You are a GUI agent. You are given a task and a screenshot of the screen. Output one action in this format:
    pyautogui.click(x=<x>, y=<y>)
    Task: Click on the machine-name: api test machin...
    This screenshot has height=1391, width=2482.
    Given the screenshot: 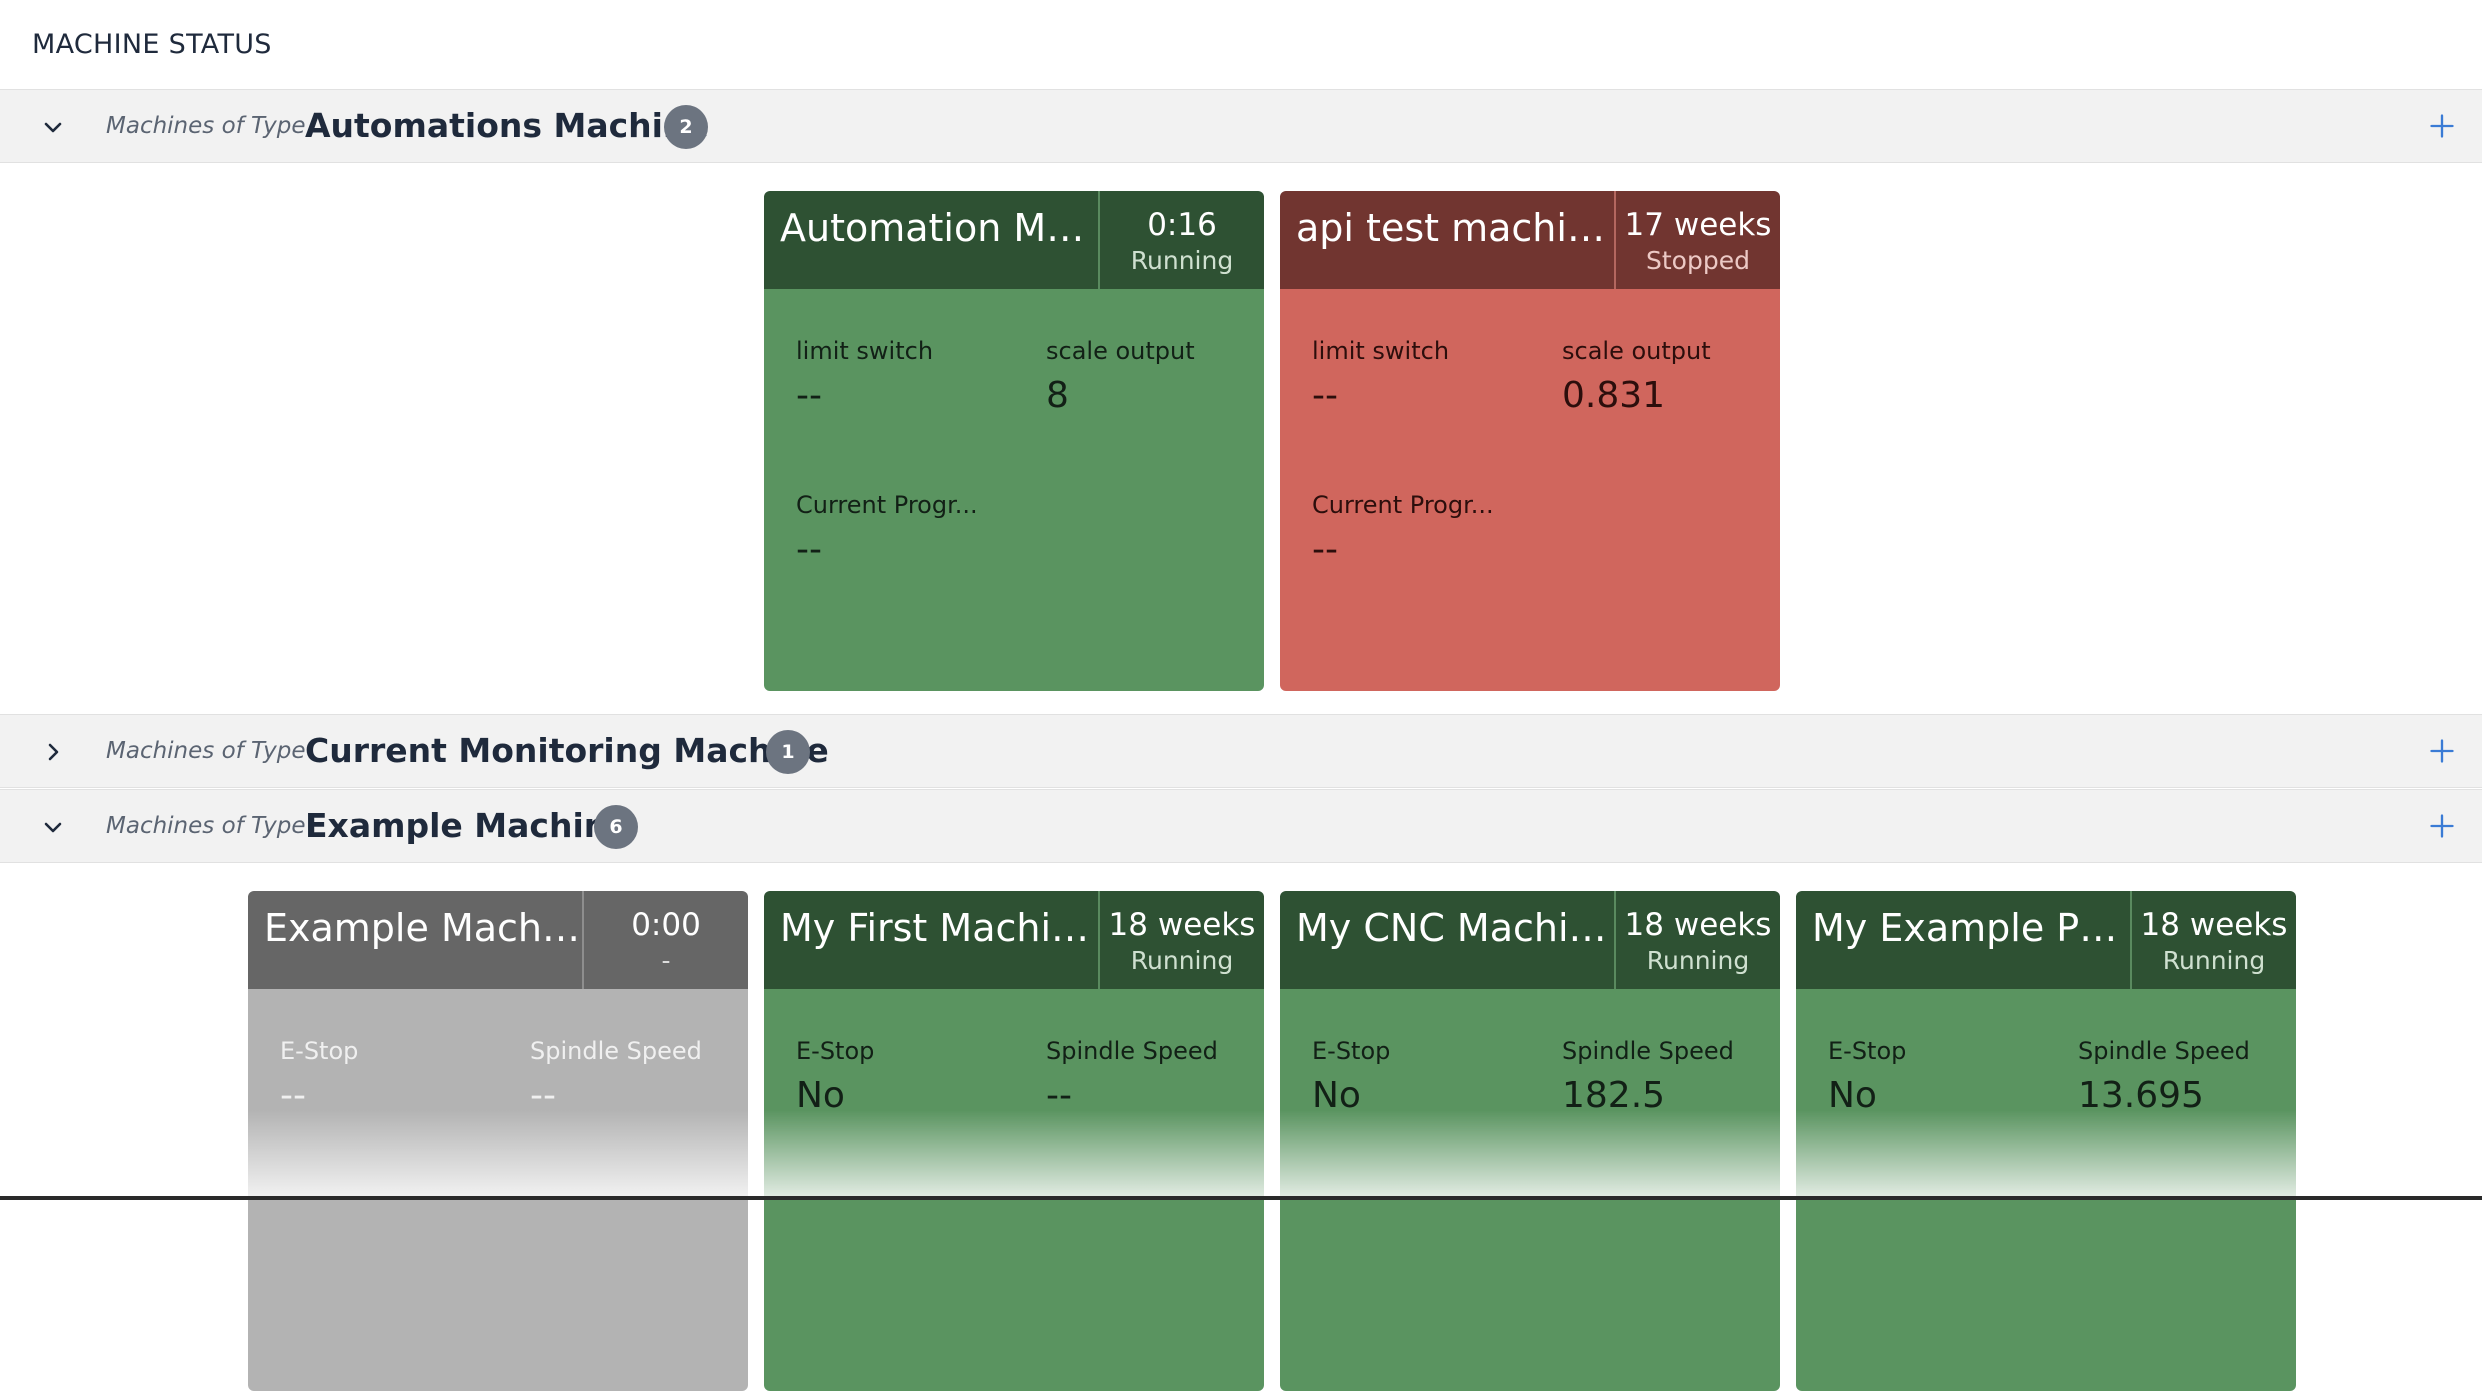 What is the action you would take?
    pyautogui.click(x=1454, y=228)
    